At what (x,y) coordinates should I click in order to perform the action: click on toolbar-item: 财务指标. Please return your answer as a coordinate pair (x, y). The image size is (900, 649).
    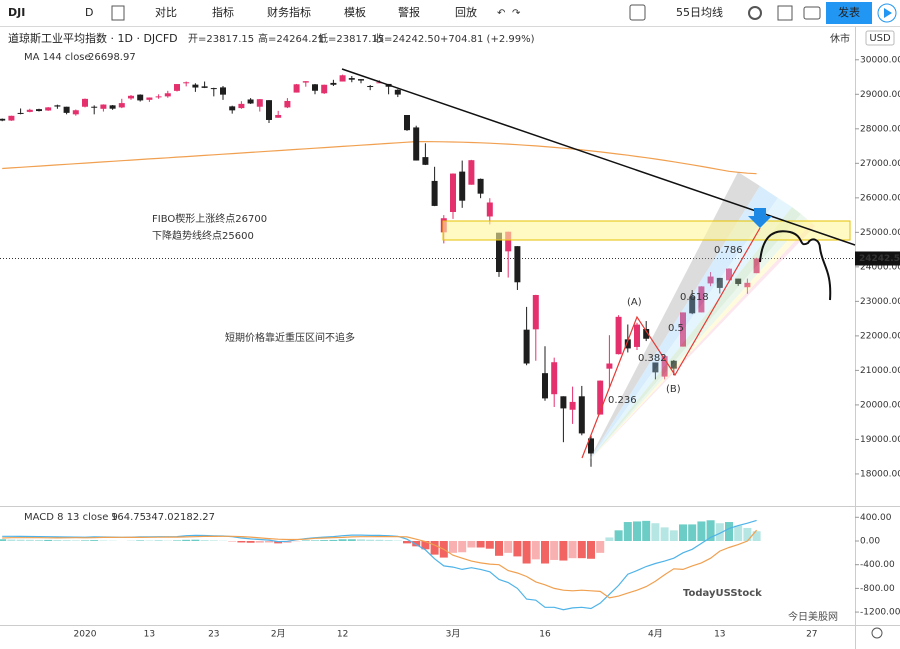
    Looking at the image, I should click on (289, 12).